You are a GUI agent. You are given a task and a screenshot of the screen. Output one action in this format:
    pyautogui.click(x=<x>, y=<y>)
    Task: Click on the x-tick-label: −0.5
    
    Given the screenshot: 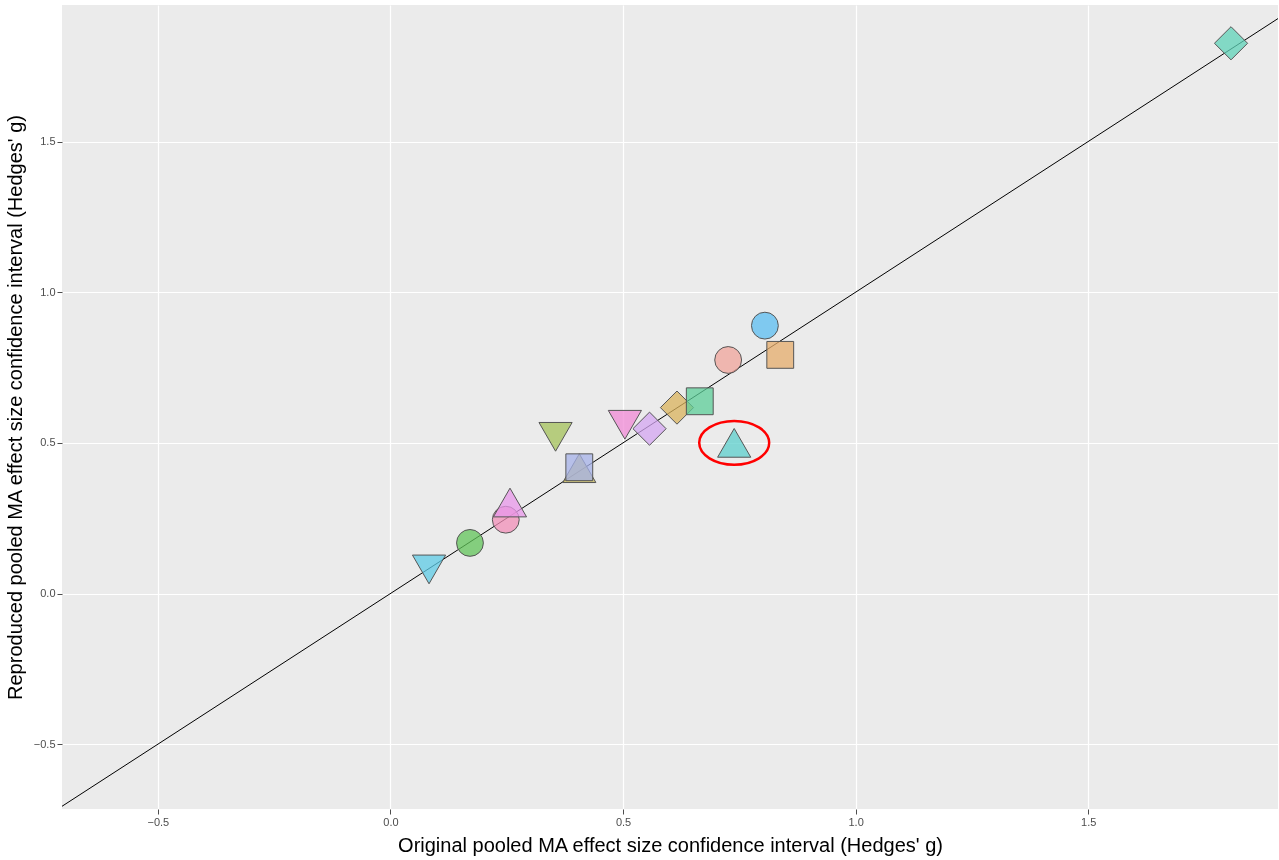 What is the action you would take?
    pyautogui.click(x=158, y=821)
    